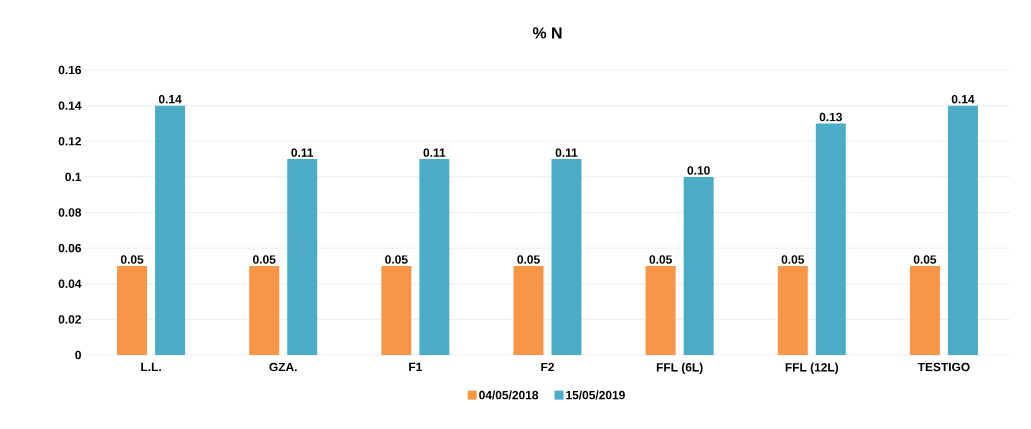 Image resolution: width=1031 pixels, height=429 pixels. I want to click on x-tick-label: FFL (6L), so click(679, 368).